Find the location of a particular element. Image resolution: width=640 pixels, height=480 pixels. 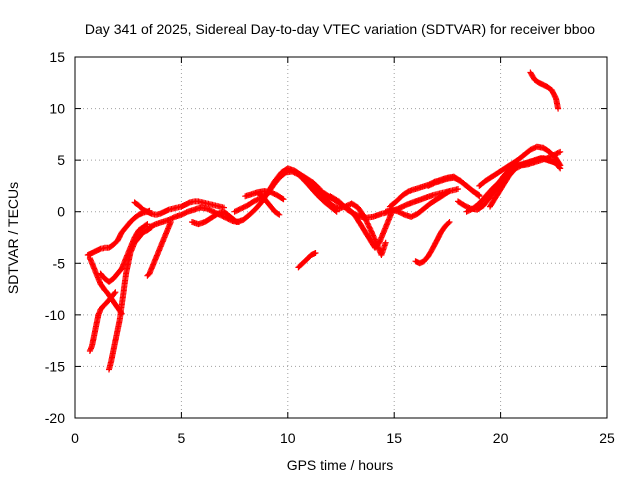

x-tick-labels: 0 5 10 15 20 25 is located at coordinates (343, 438).